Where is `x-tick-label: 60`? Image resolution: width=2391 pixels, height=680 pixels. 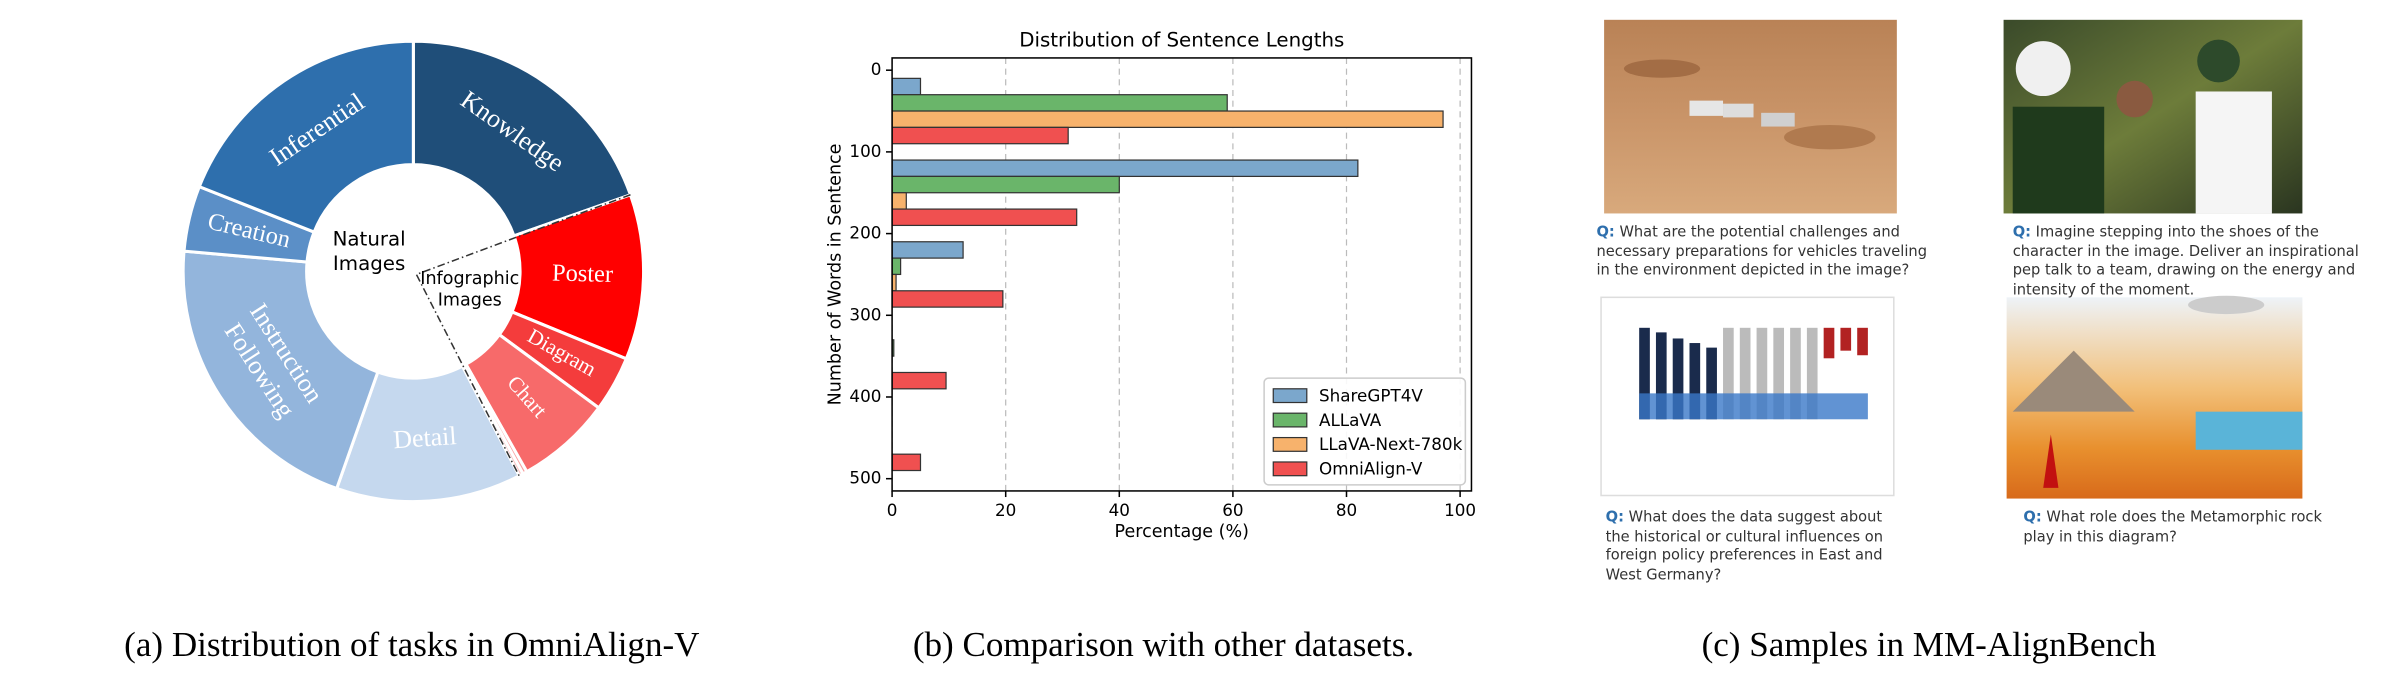 x-tick-label: 60 is located at coordinates (1232, 510).